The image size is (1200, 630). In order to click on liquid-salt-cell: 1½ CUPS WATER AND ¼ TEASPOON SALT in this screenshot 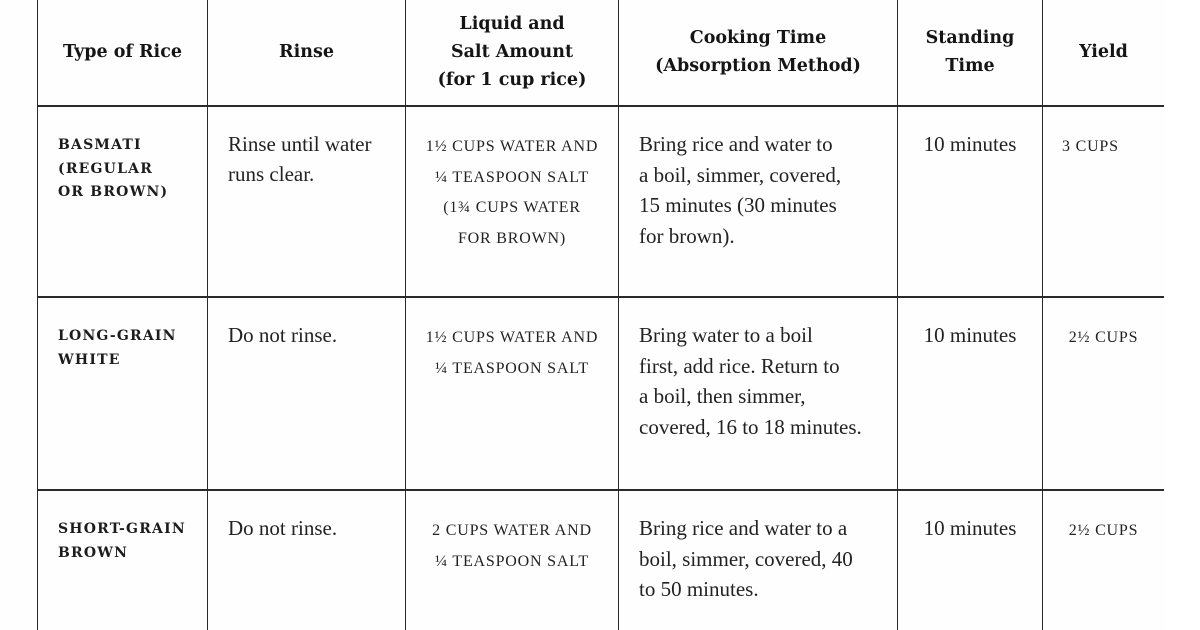, I will do `click(512, 394)`.